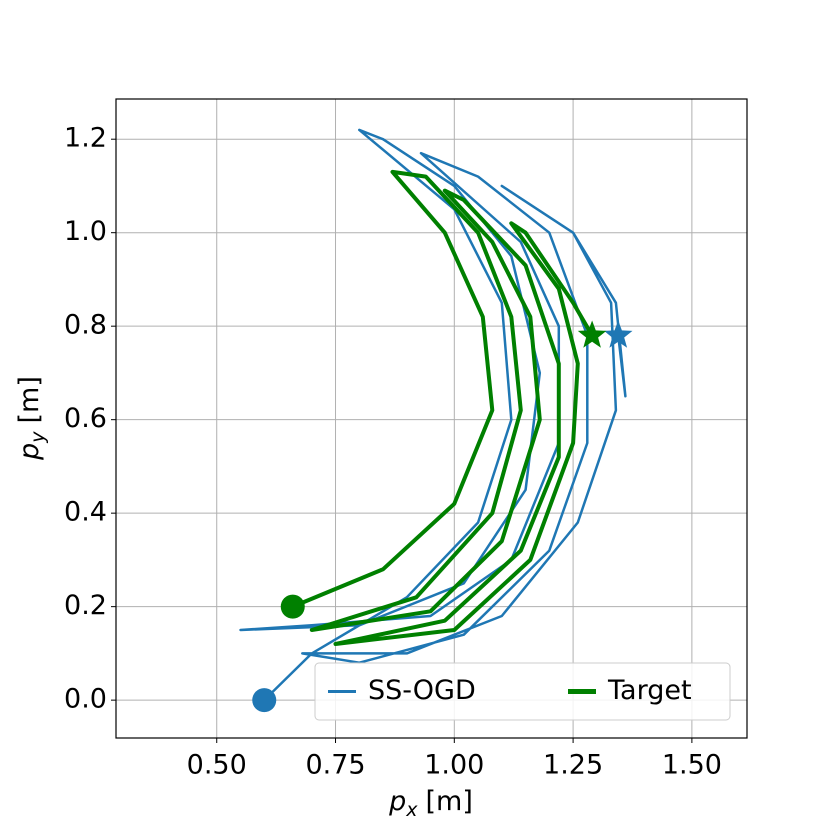  Describe the element at coordinates (649, 690) in the screenshot. I see `legend-label: Target` at that location.